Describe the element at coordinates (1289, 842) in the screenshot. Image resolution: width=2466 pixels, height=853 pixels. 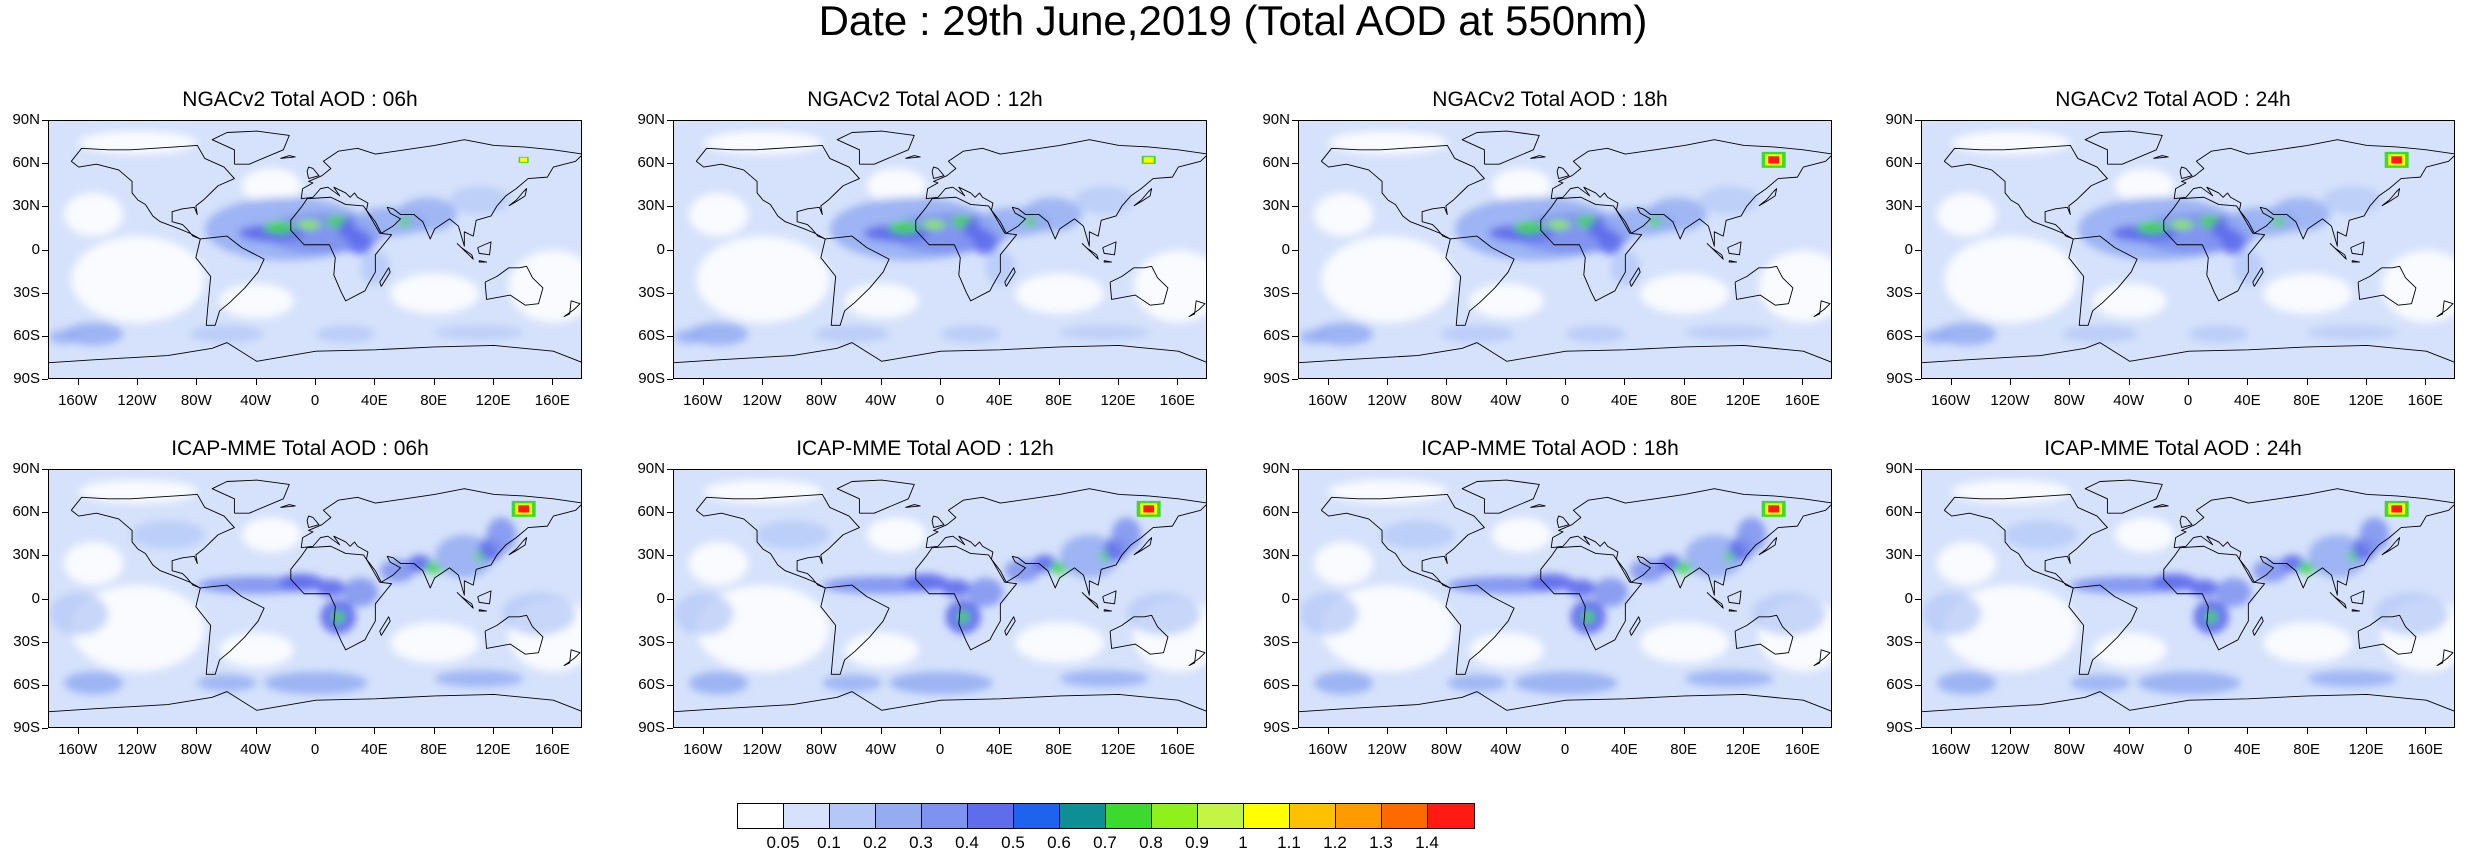
I see `colorbar-label: 1.1` at that location.